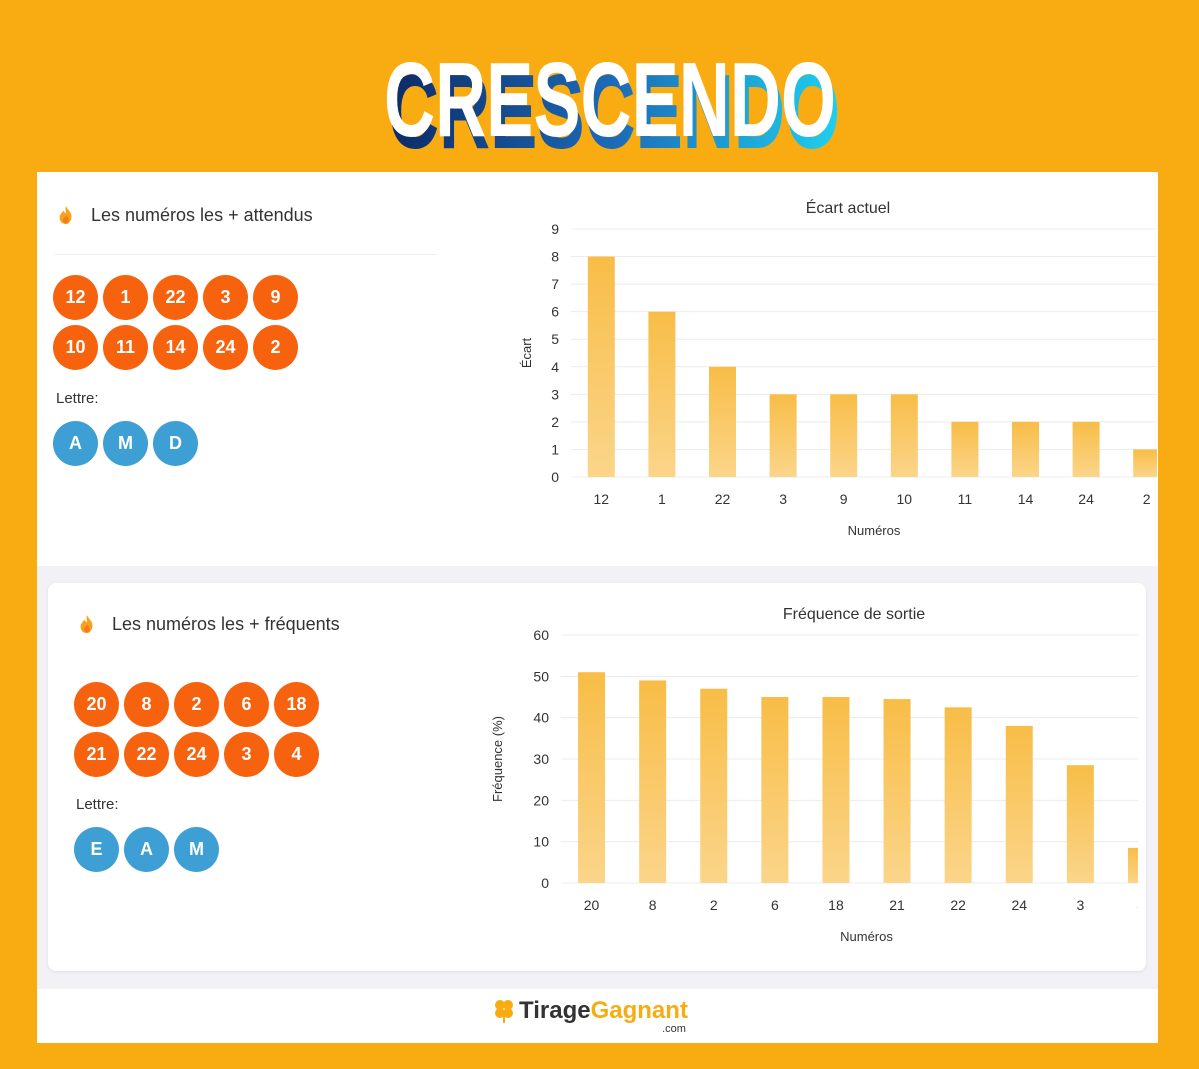 The width and height of the screenshot is (1199, 1069). What do you see at coordinates (555, 284) in the screenshot?
I see `y-tick-label: 7` at bounding box center [555, 284].